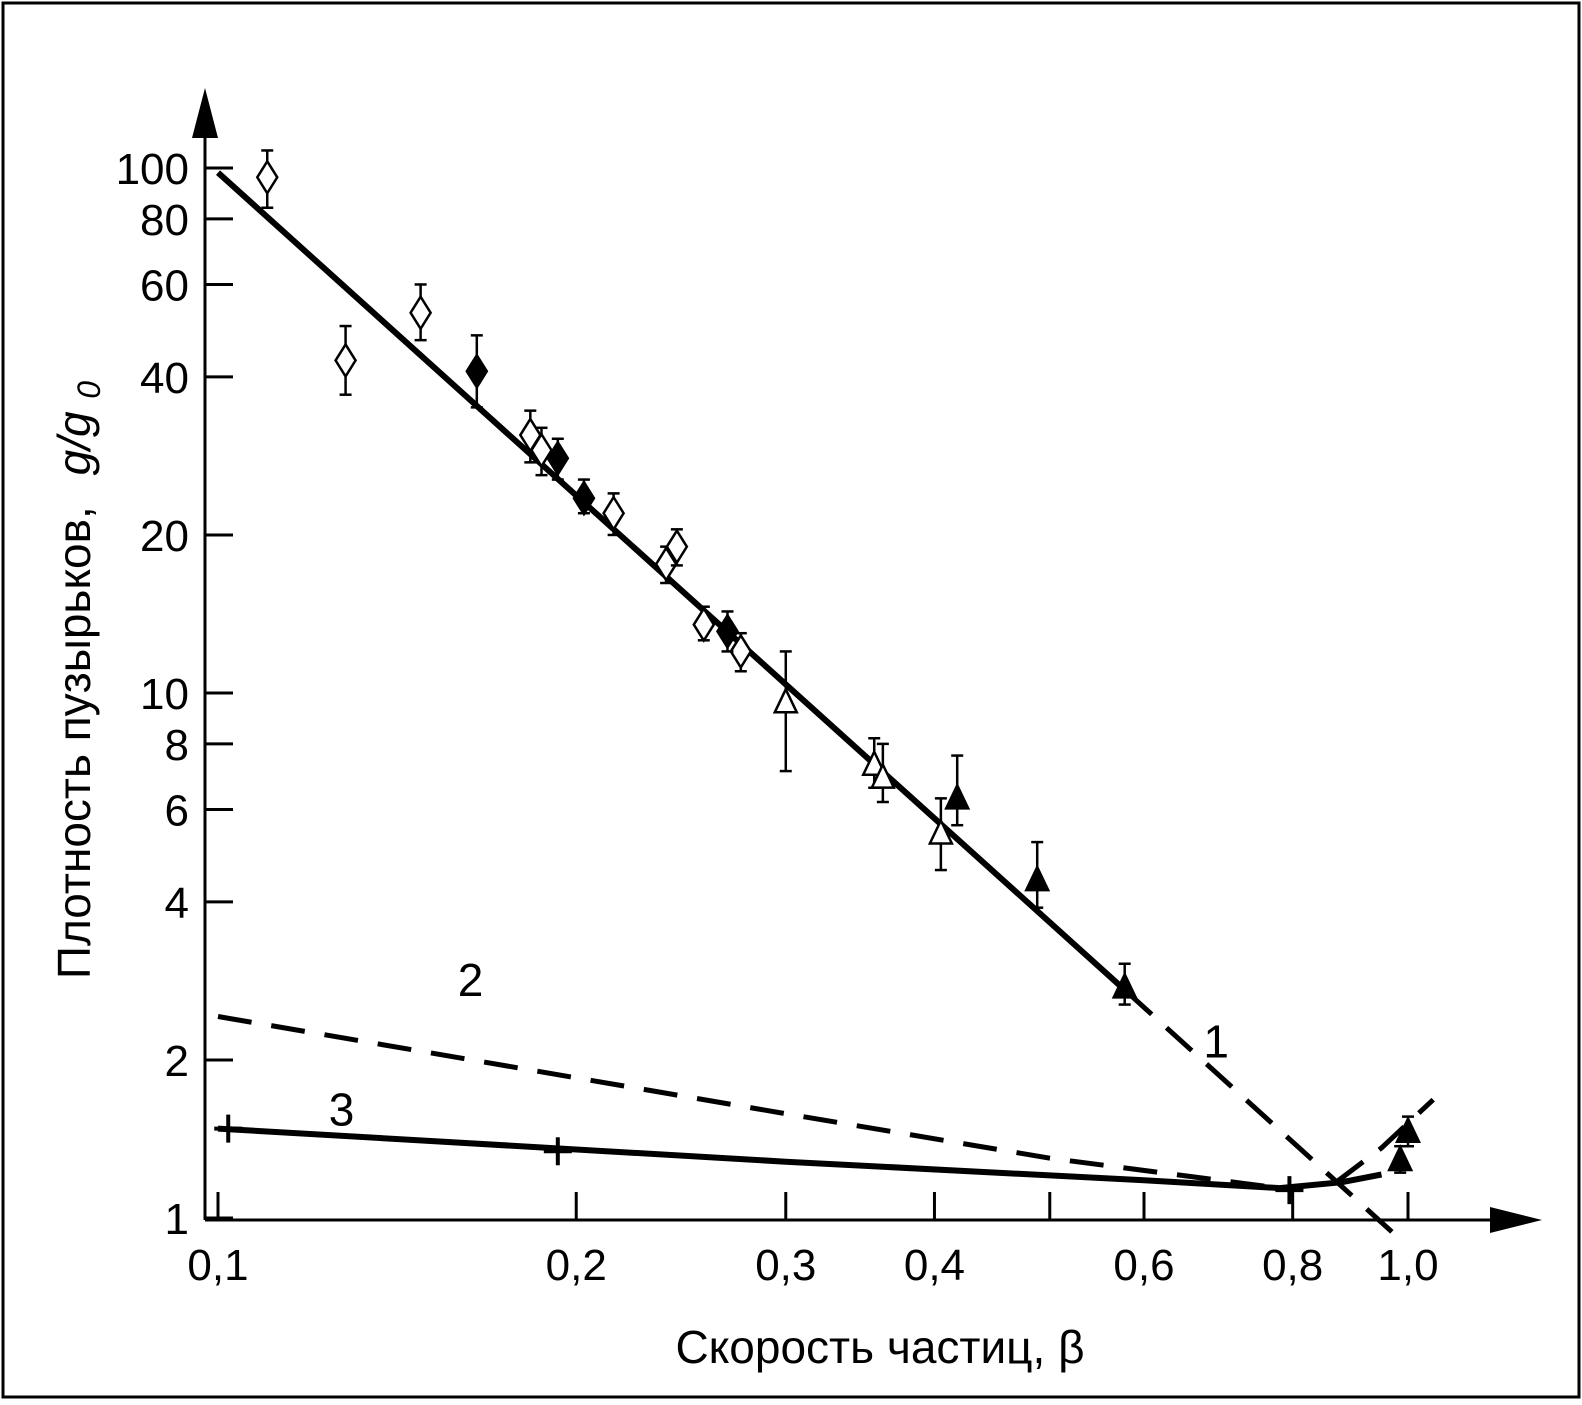 This screenshot has height=1405, width=1582. Describe the element at coordinates (785, 1265) in the screenshot. I see `x-tick-label: 0,3` at that location.